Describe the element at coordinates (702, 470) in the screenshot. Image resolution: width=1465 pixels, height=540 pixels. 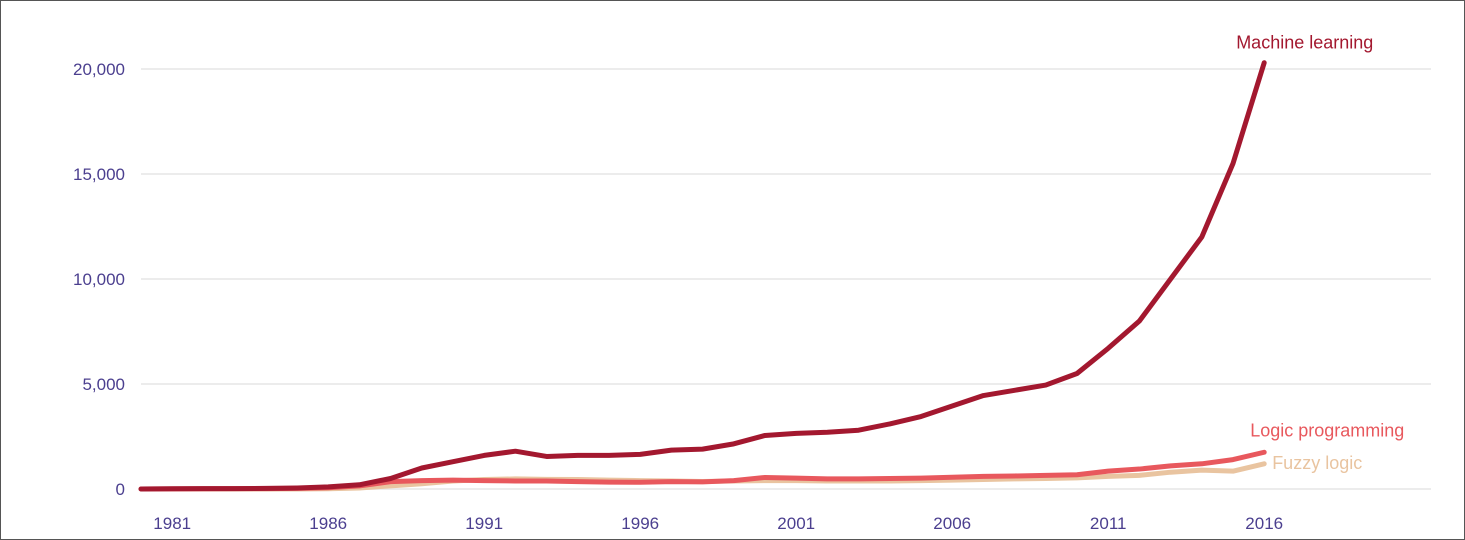
I see `series-line-logic-programming` at that location.